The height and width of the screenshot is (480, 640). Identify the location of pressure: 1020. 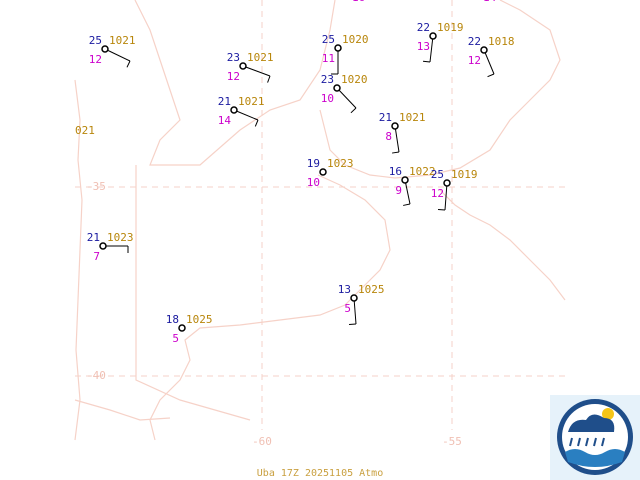
(354, 79).